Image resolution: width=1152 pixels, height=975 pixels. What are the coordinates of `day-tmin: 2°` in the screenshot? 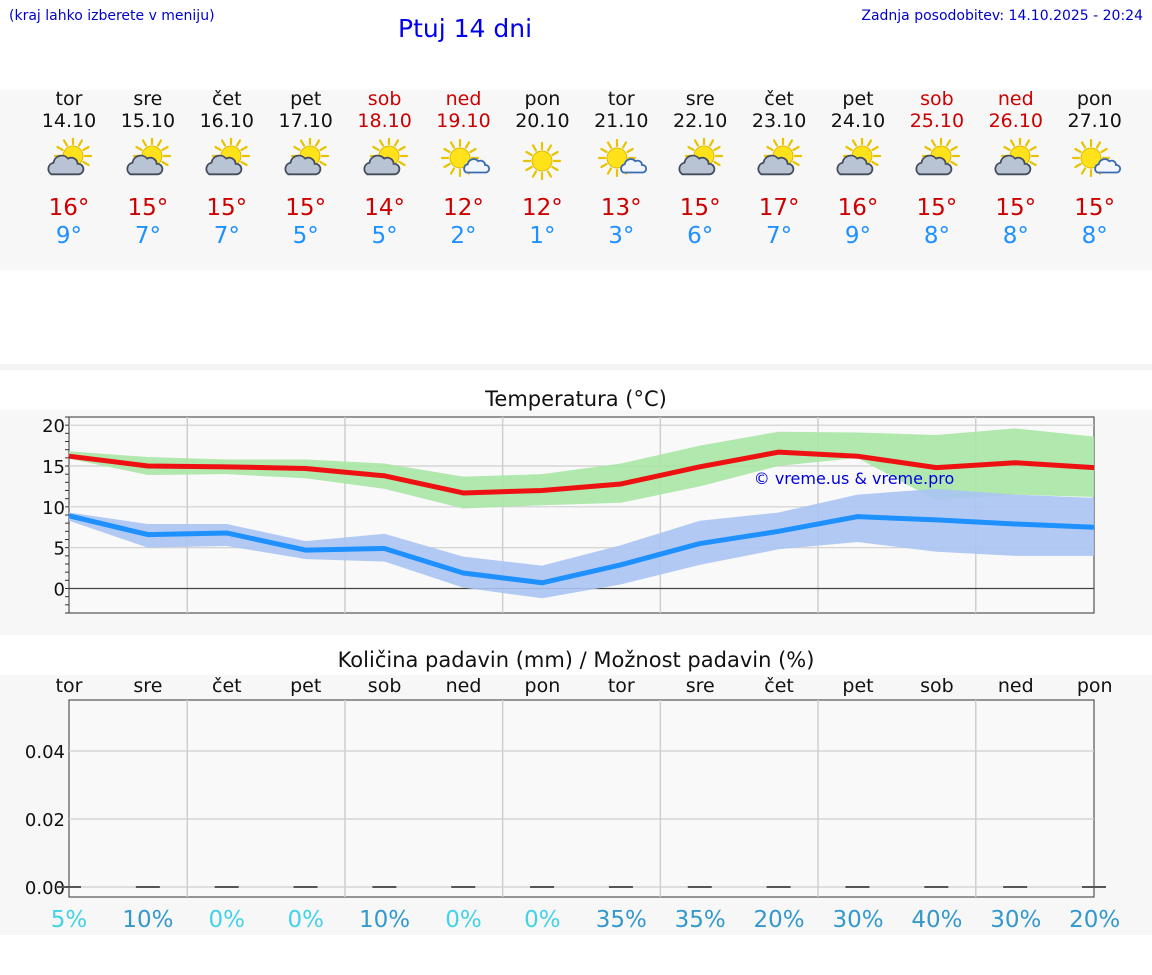 It's located at (463, 236).